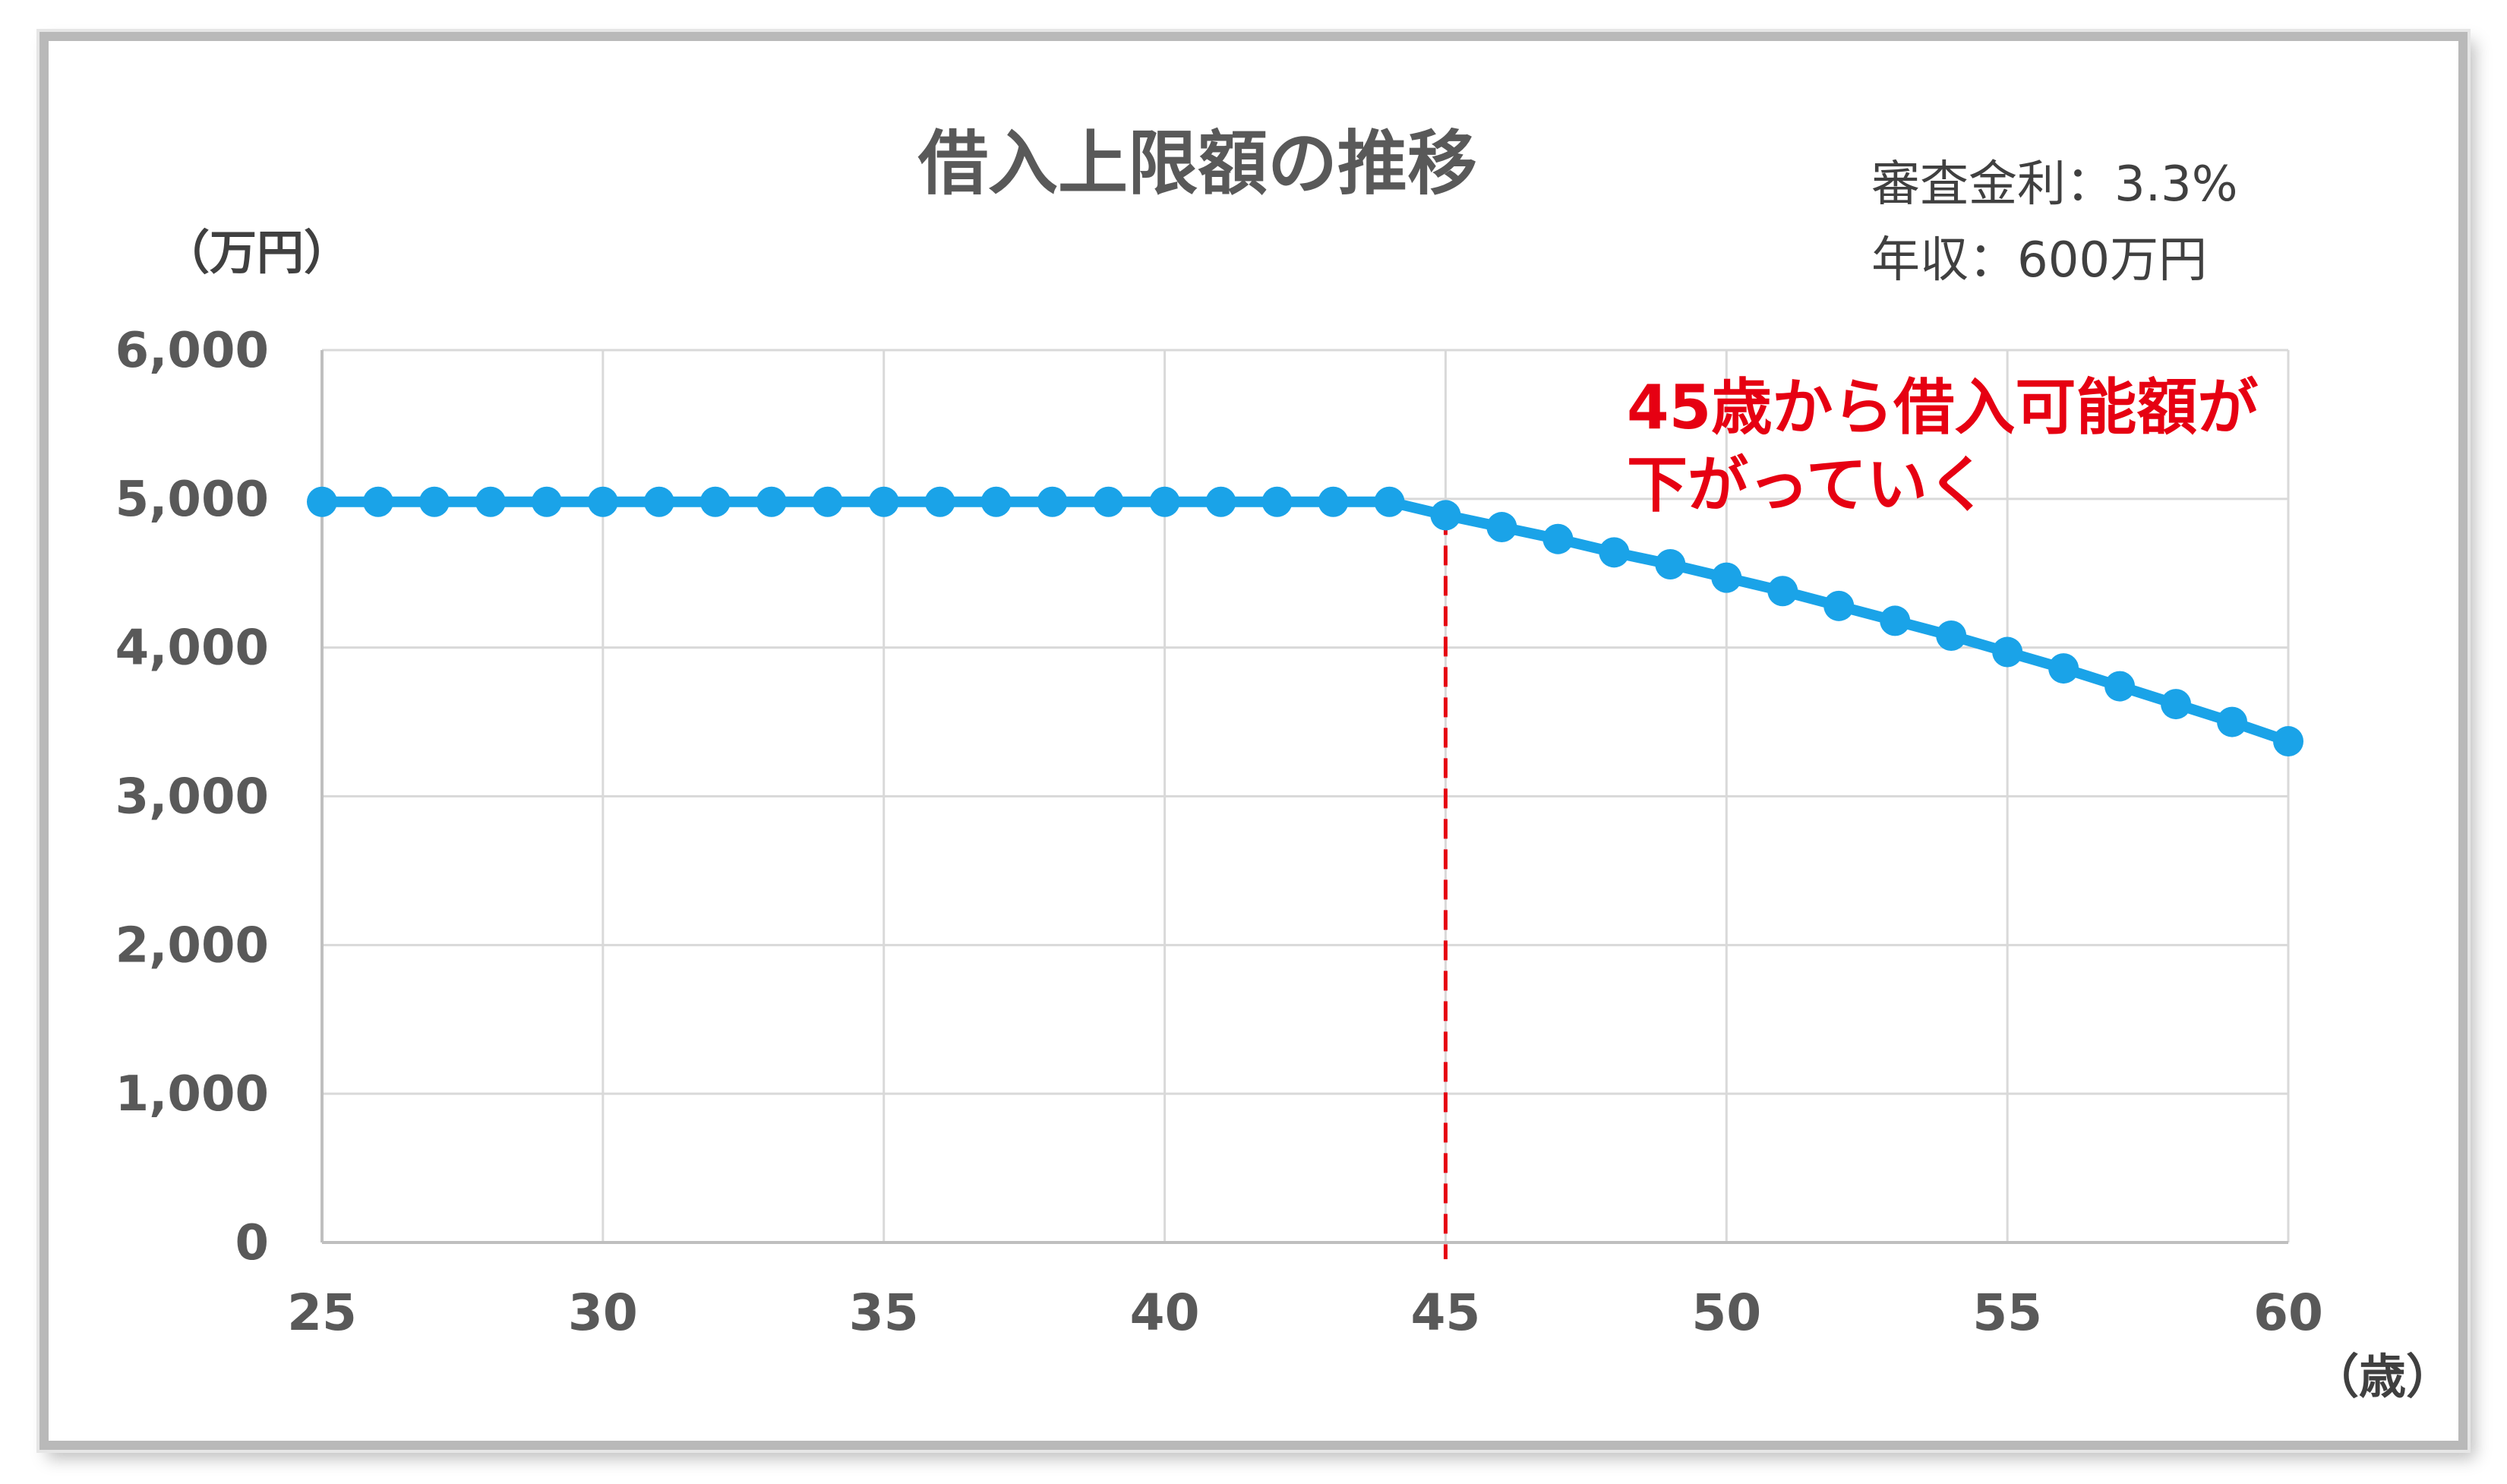  Describe the element at coordinates (1197, 163) in the screenshot. I see `chart-title: 借入上限額の推移` at that location.